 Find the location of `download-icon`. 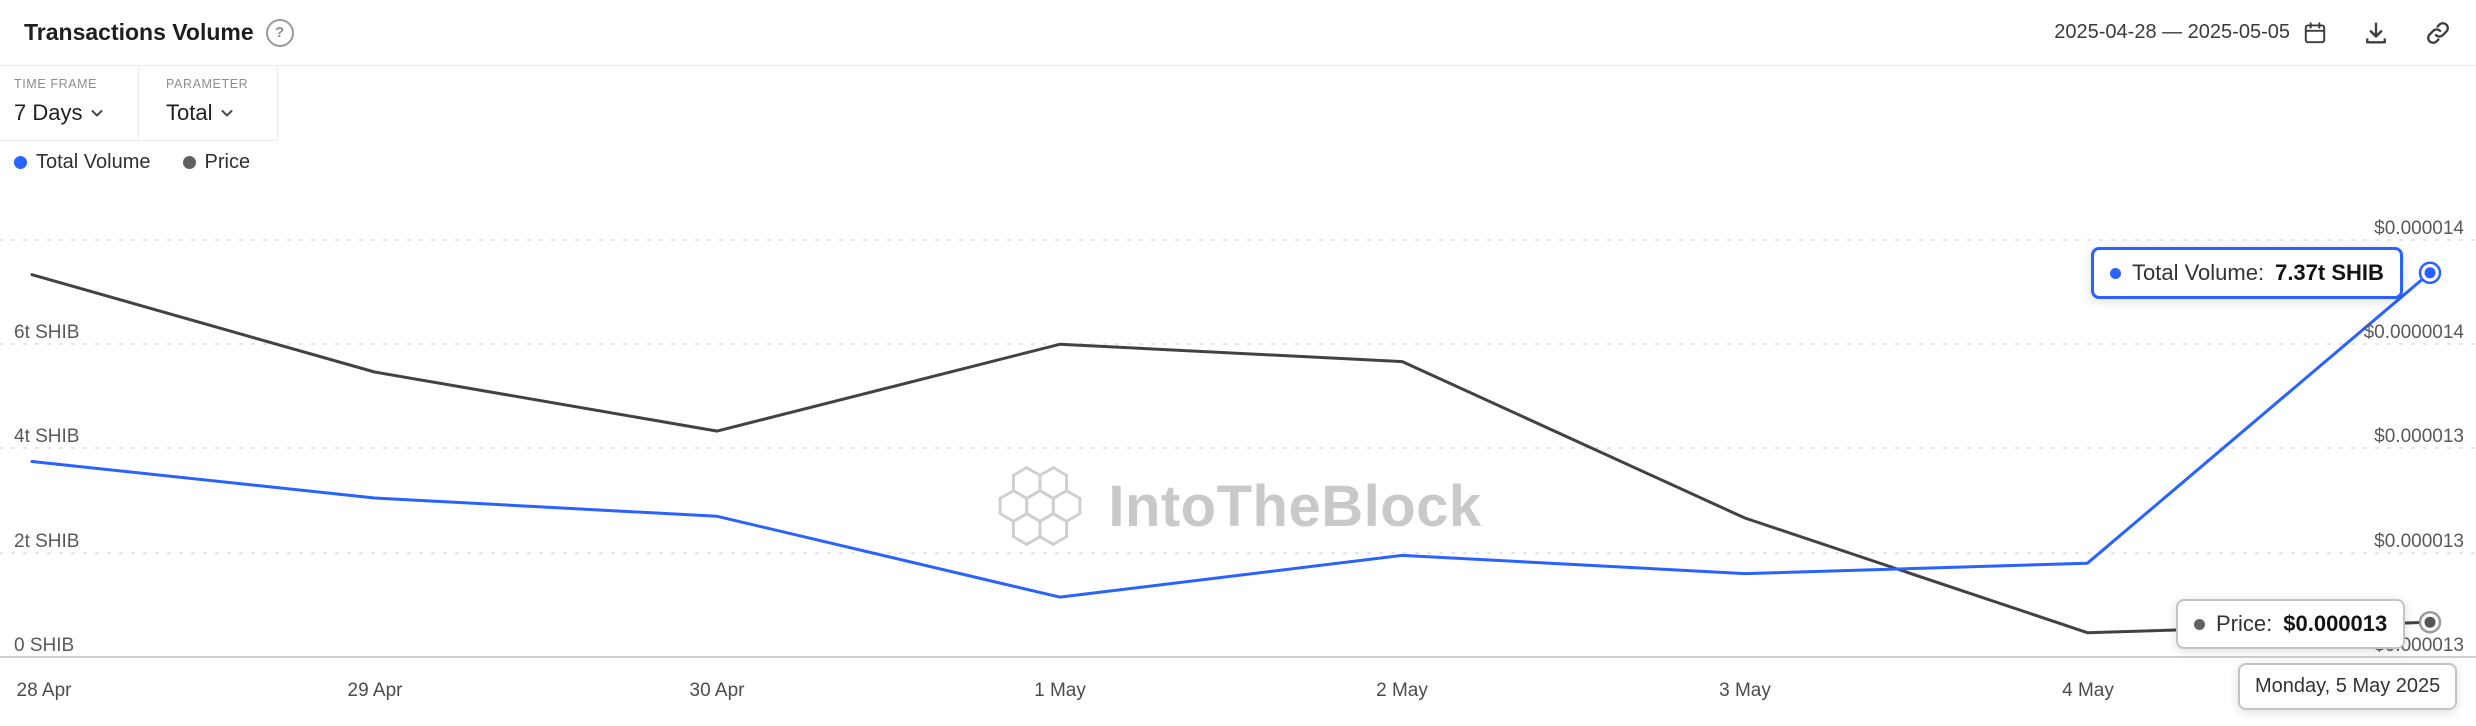

download-icon is located at coordinates (2376, 33).